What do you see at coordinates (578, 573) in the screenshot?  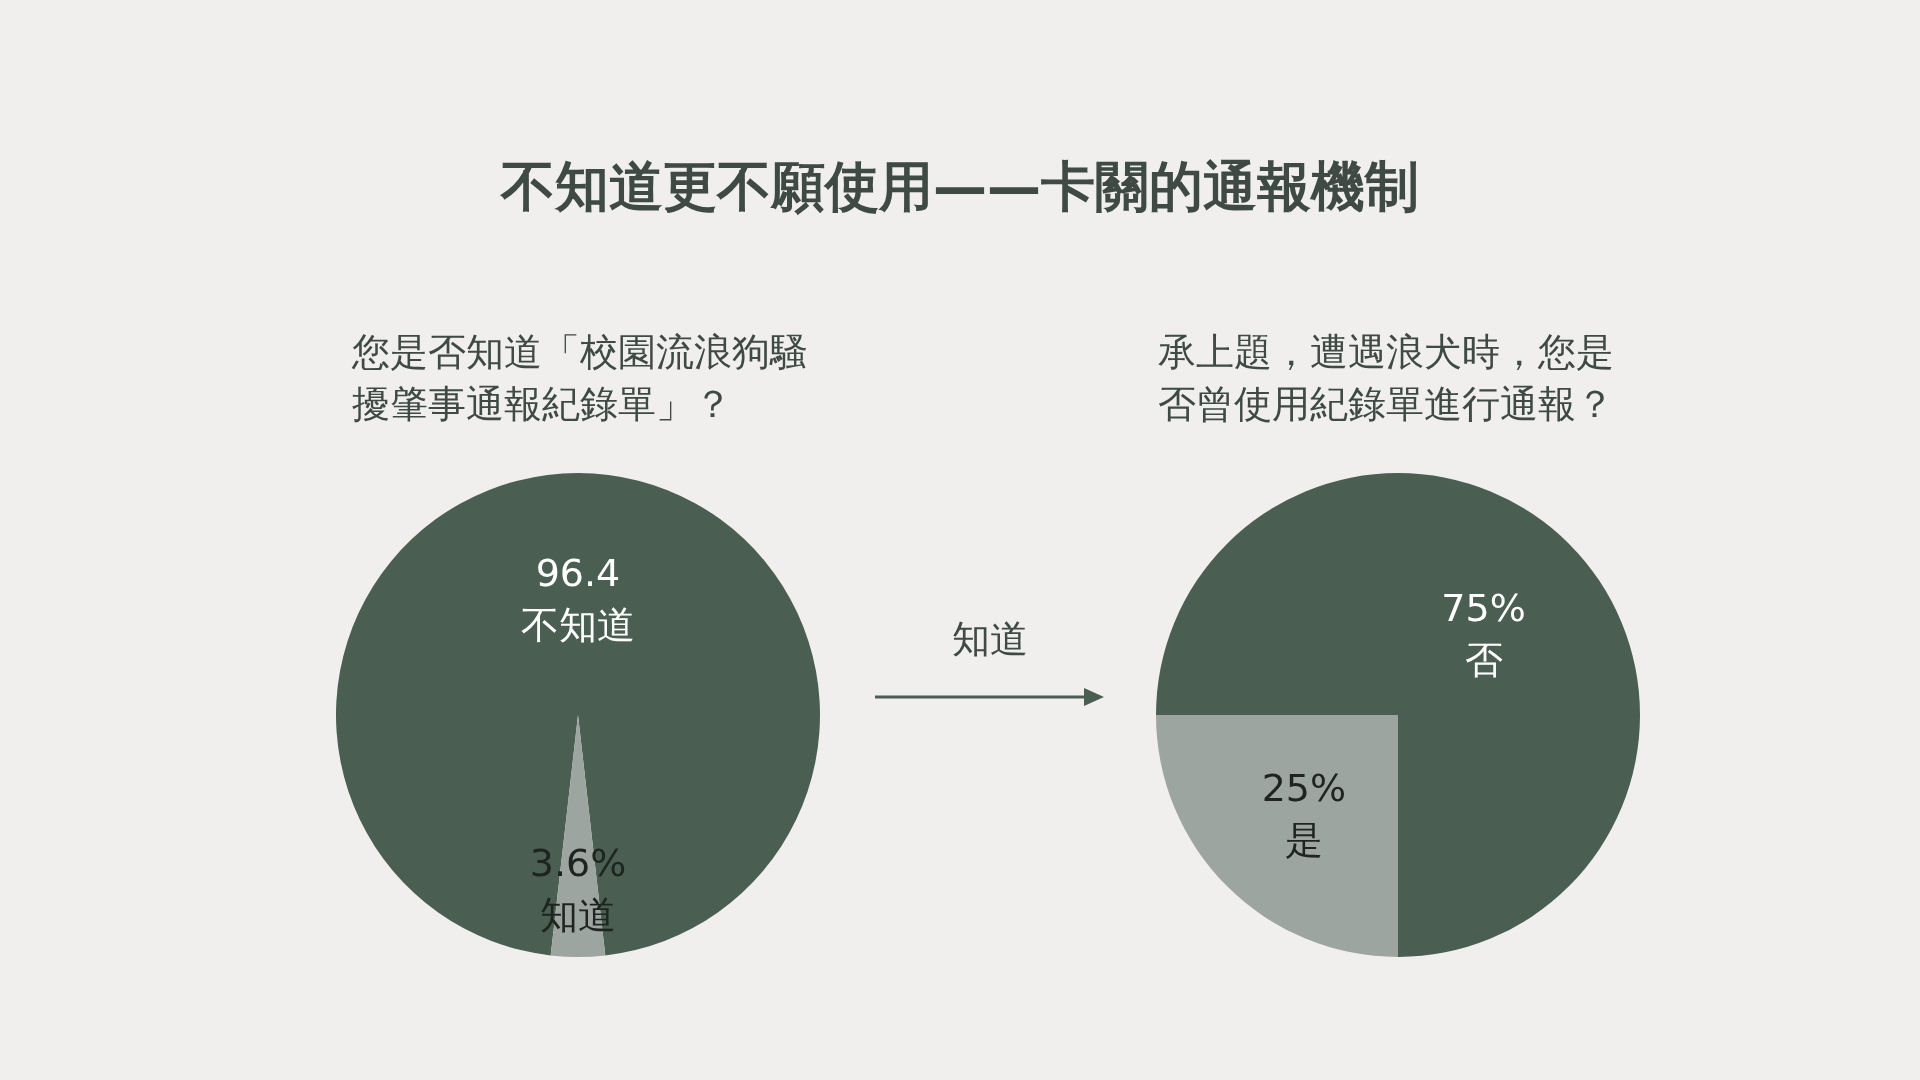 I see `data-label: 96.4` at bounding box center [578, 573].